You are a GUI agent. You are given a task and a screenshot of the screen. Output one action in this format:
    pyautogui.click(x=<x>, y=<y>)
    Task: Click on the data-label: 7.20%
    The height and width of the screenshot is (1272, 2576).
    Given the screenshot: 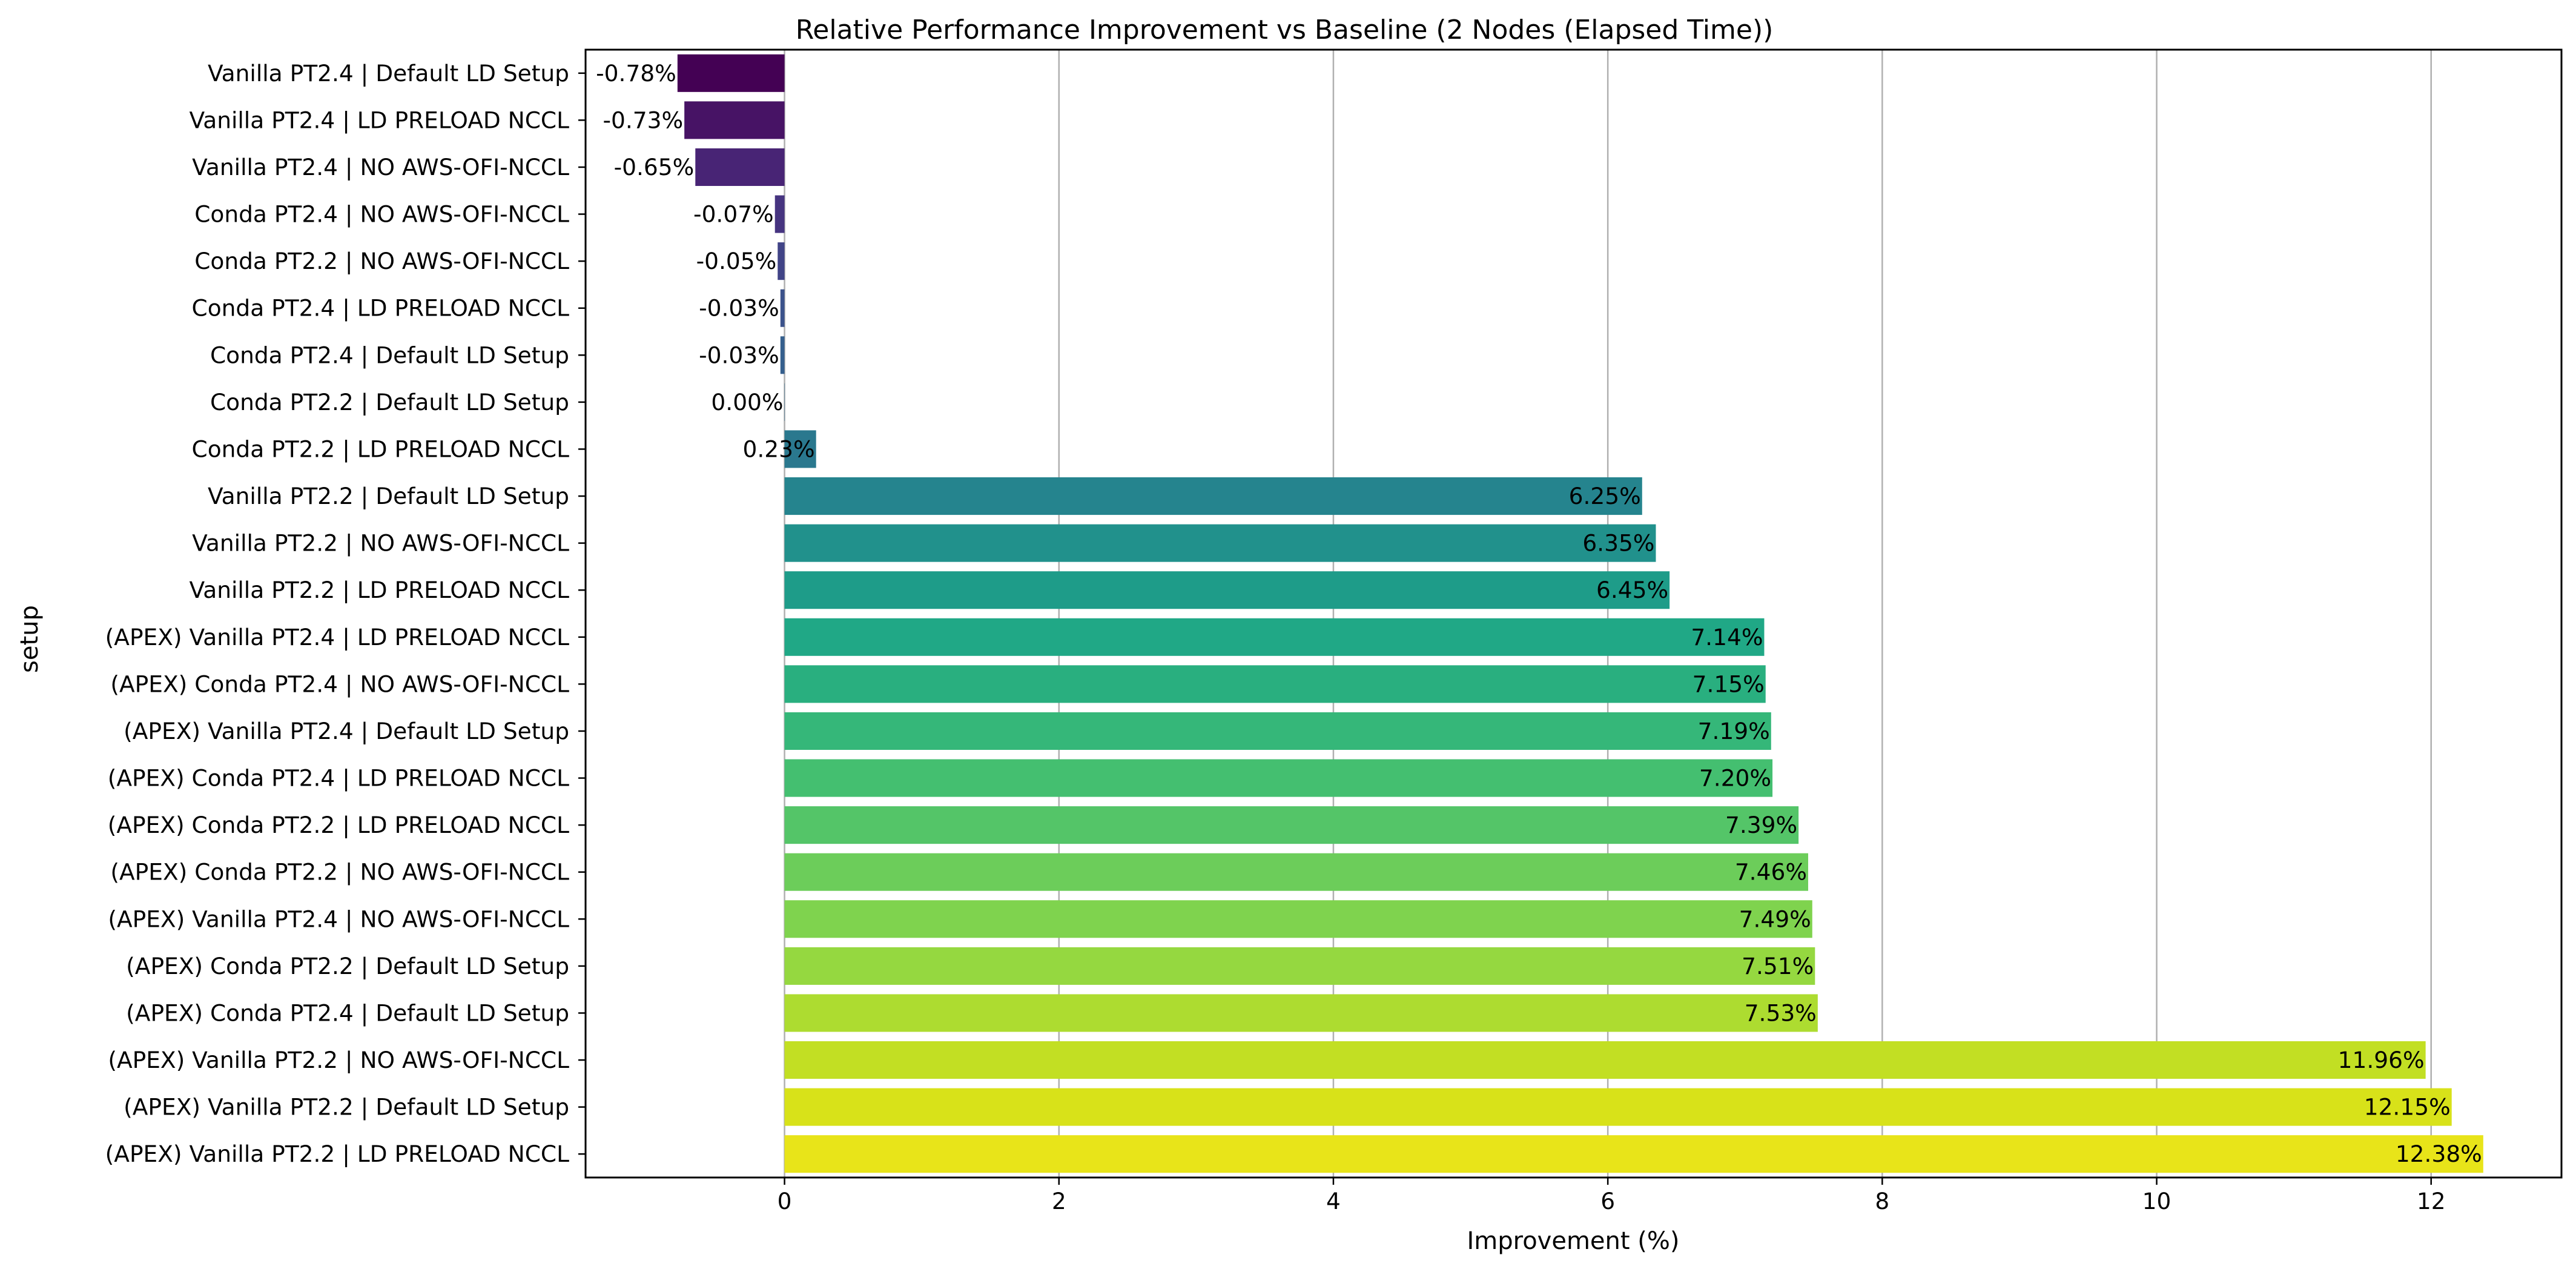 What is the action you would take?
    pyautogui.click(x=1735, y=779)
    